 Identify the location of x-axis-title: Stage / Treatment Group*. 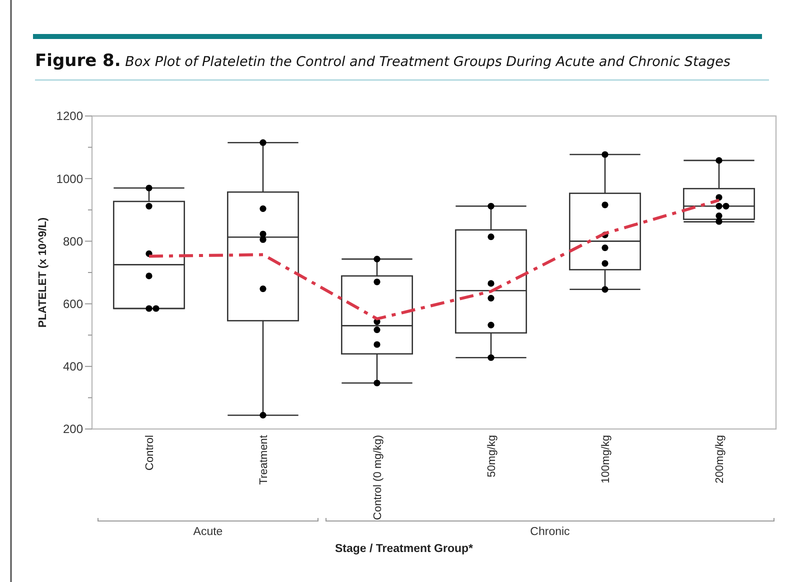
(404, 549).